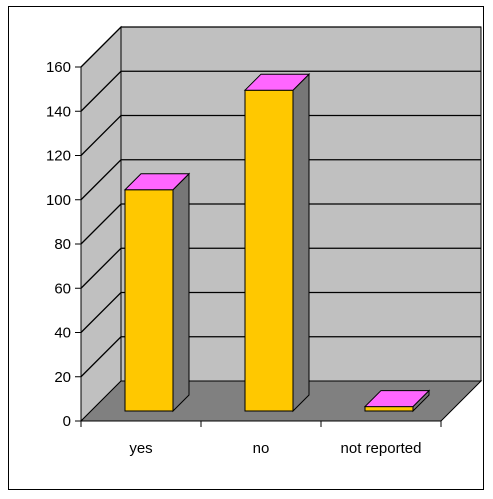 This screenshot has width=493, height=499. Describe the element at coordinates (62, 377) in the screenshot. I see `y-tick-label: 20` at that location.